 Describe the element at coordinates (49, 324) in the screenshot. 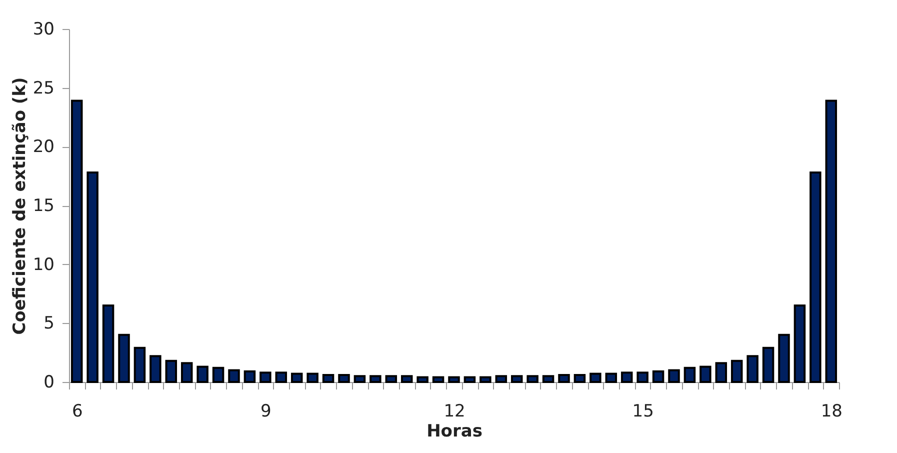

I see `y-tick-label: 5` at that location.